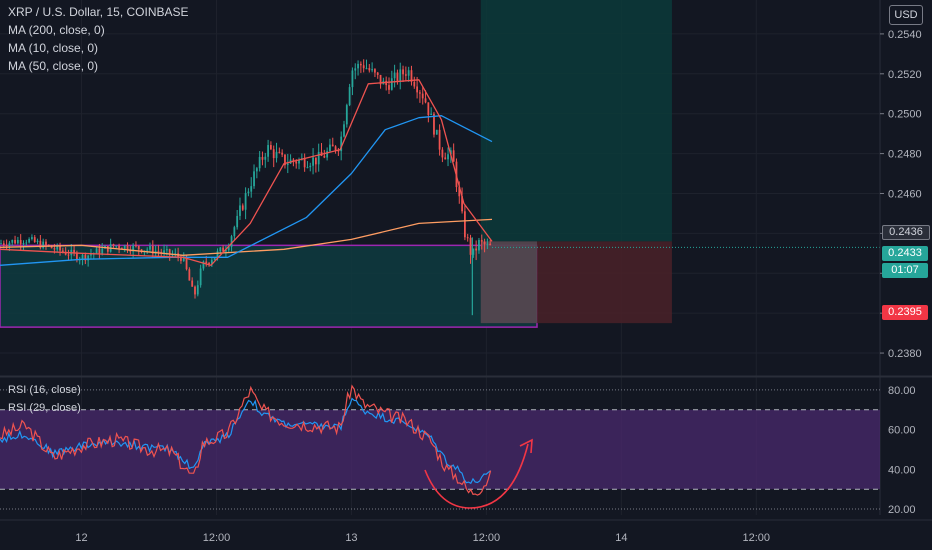 The image size is (932, 550). I want to click on price-tick-label: 0.2380, so click(905, 354).